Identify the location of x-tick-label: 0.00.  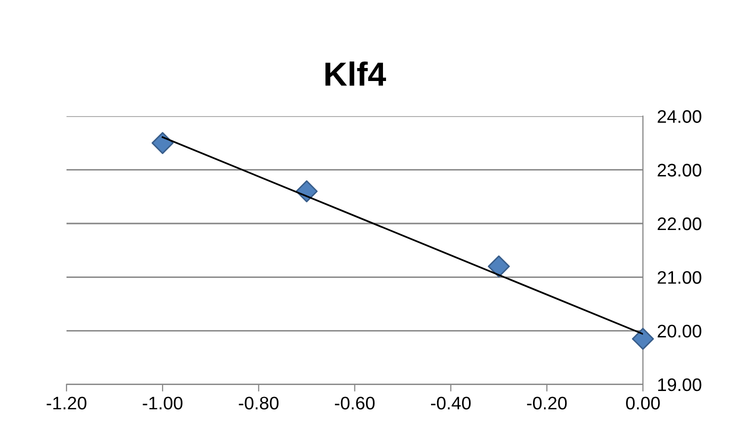
(643, 403).